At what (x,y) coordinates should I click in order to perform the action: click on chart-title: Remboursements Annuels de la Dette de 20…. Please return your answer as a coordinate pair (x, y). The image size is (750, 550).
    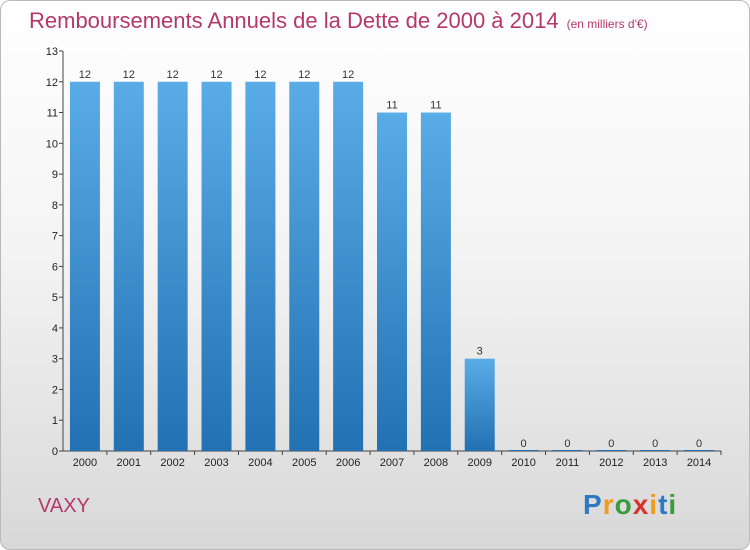
    Looking at the image, I should click on (338, 20).